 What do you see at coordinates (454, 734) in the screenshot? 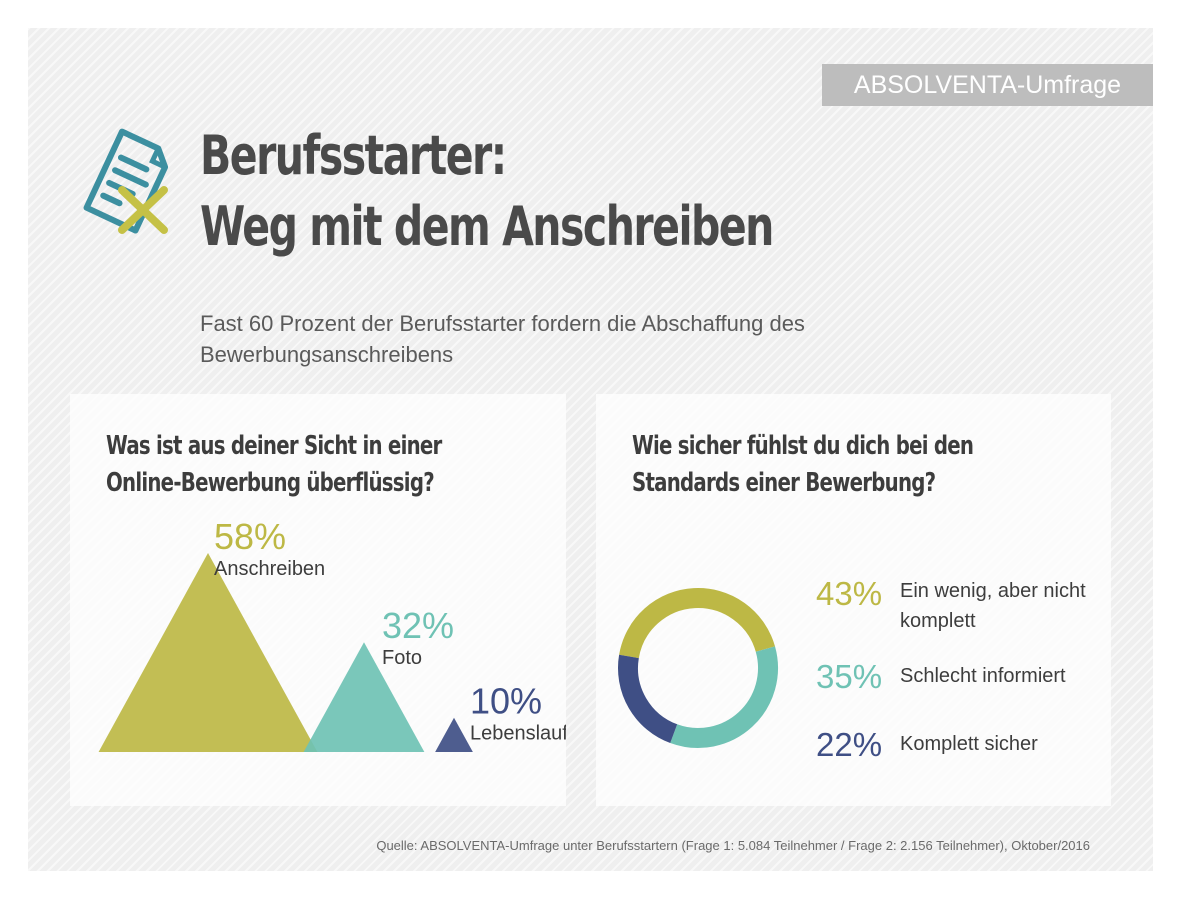
I see `triangle-lebenslauf` at bounding box center [454, 734].